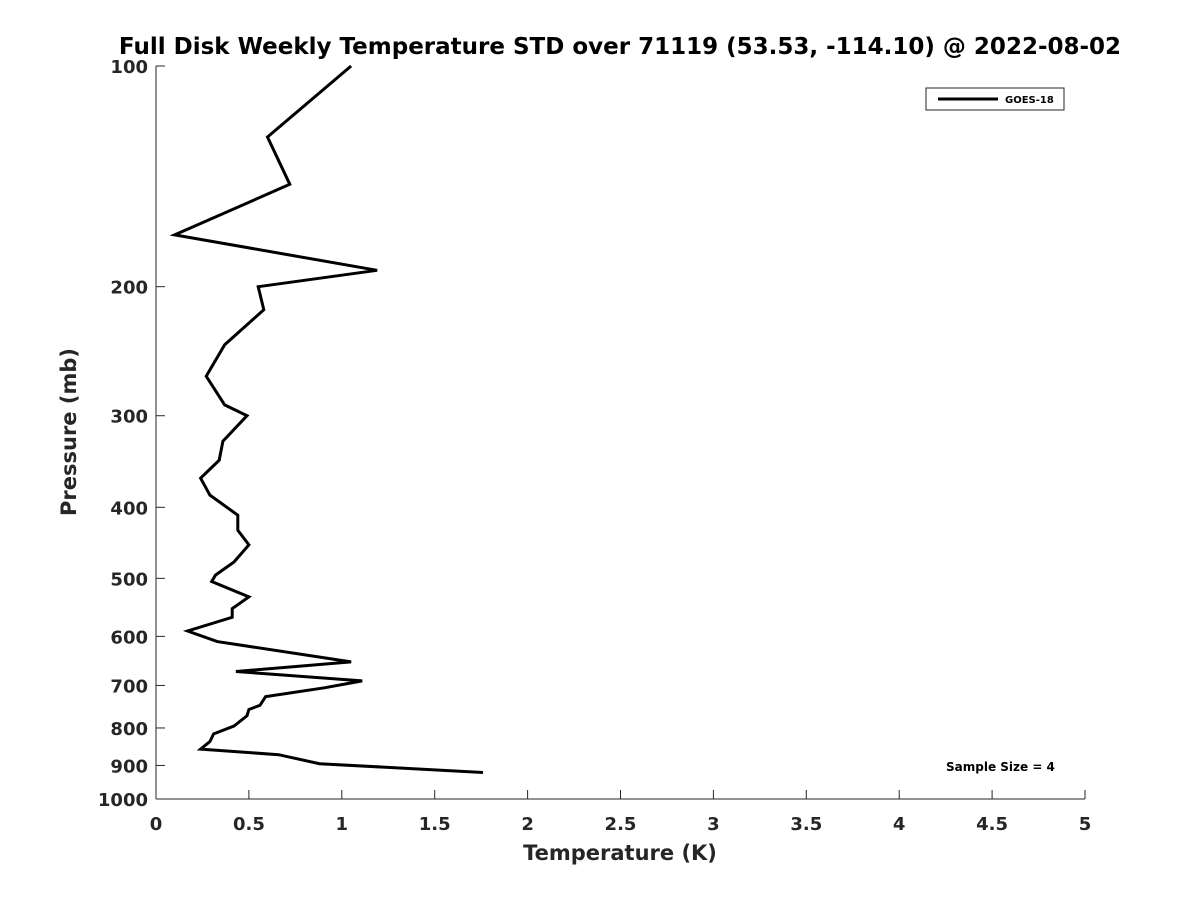  I want to click on x-tick-label: 0, so click(156, 824).